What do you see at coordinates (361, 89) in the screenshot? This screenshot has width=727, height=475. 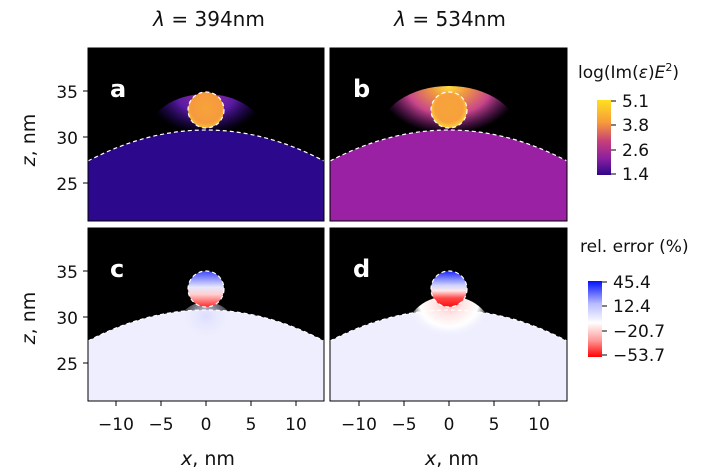 I see `panel-letter-b: b` at bounding box center [361, 89].